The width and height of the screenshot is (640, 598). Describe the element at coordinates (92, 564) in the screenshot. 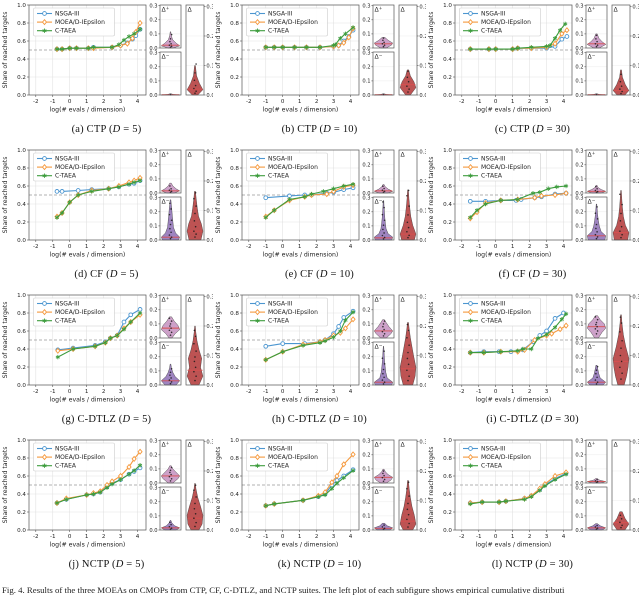

I see `subfig-caption-text: (j) NCTP (` at that location.